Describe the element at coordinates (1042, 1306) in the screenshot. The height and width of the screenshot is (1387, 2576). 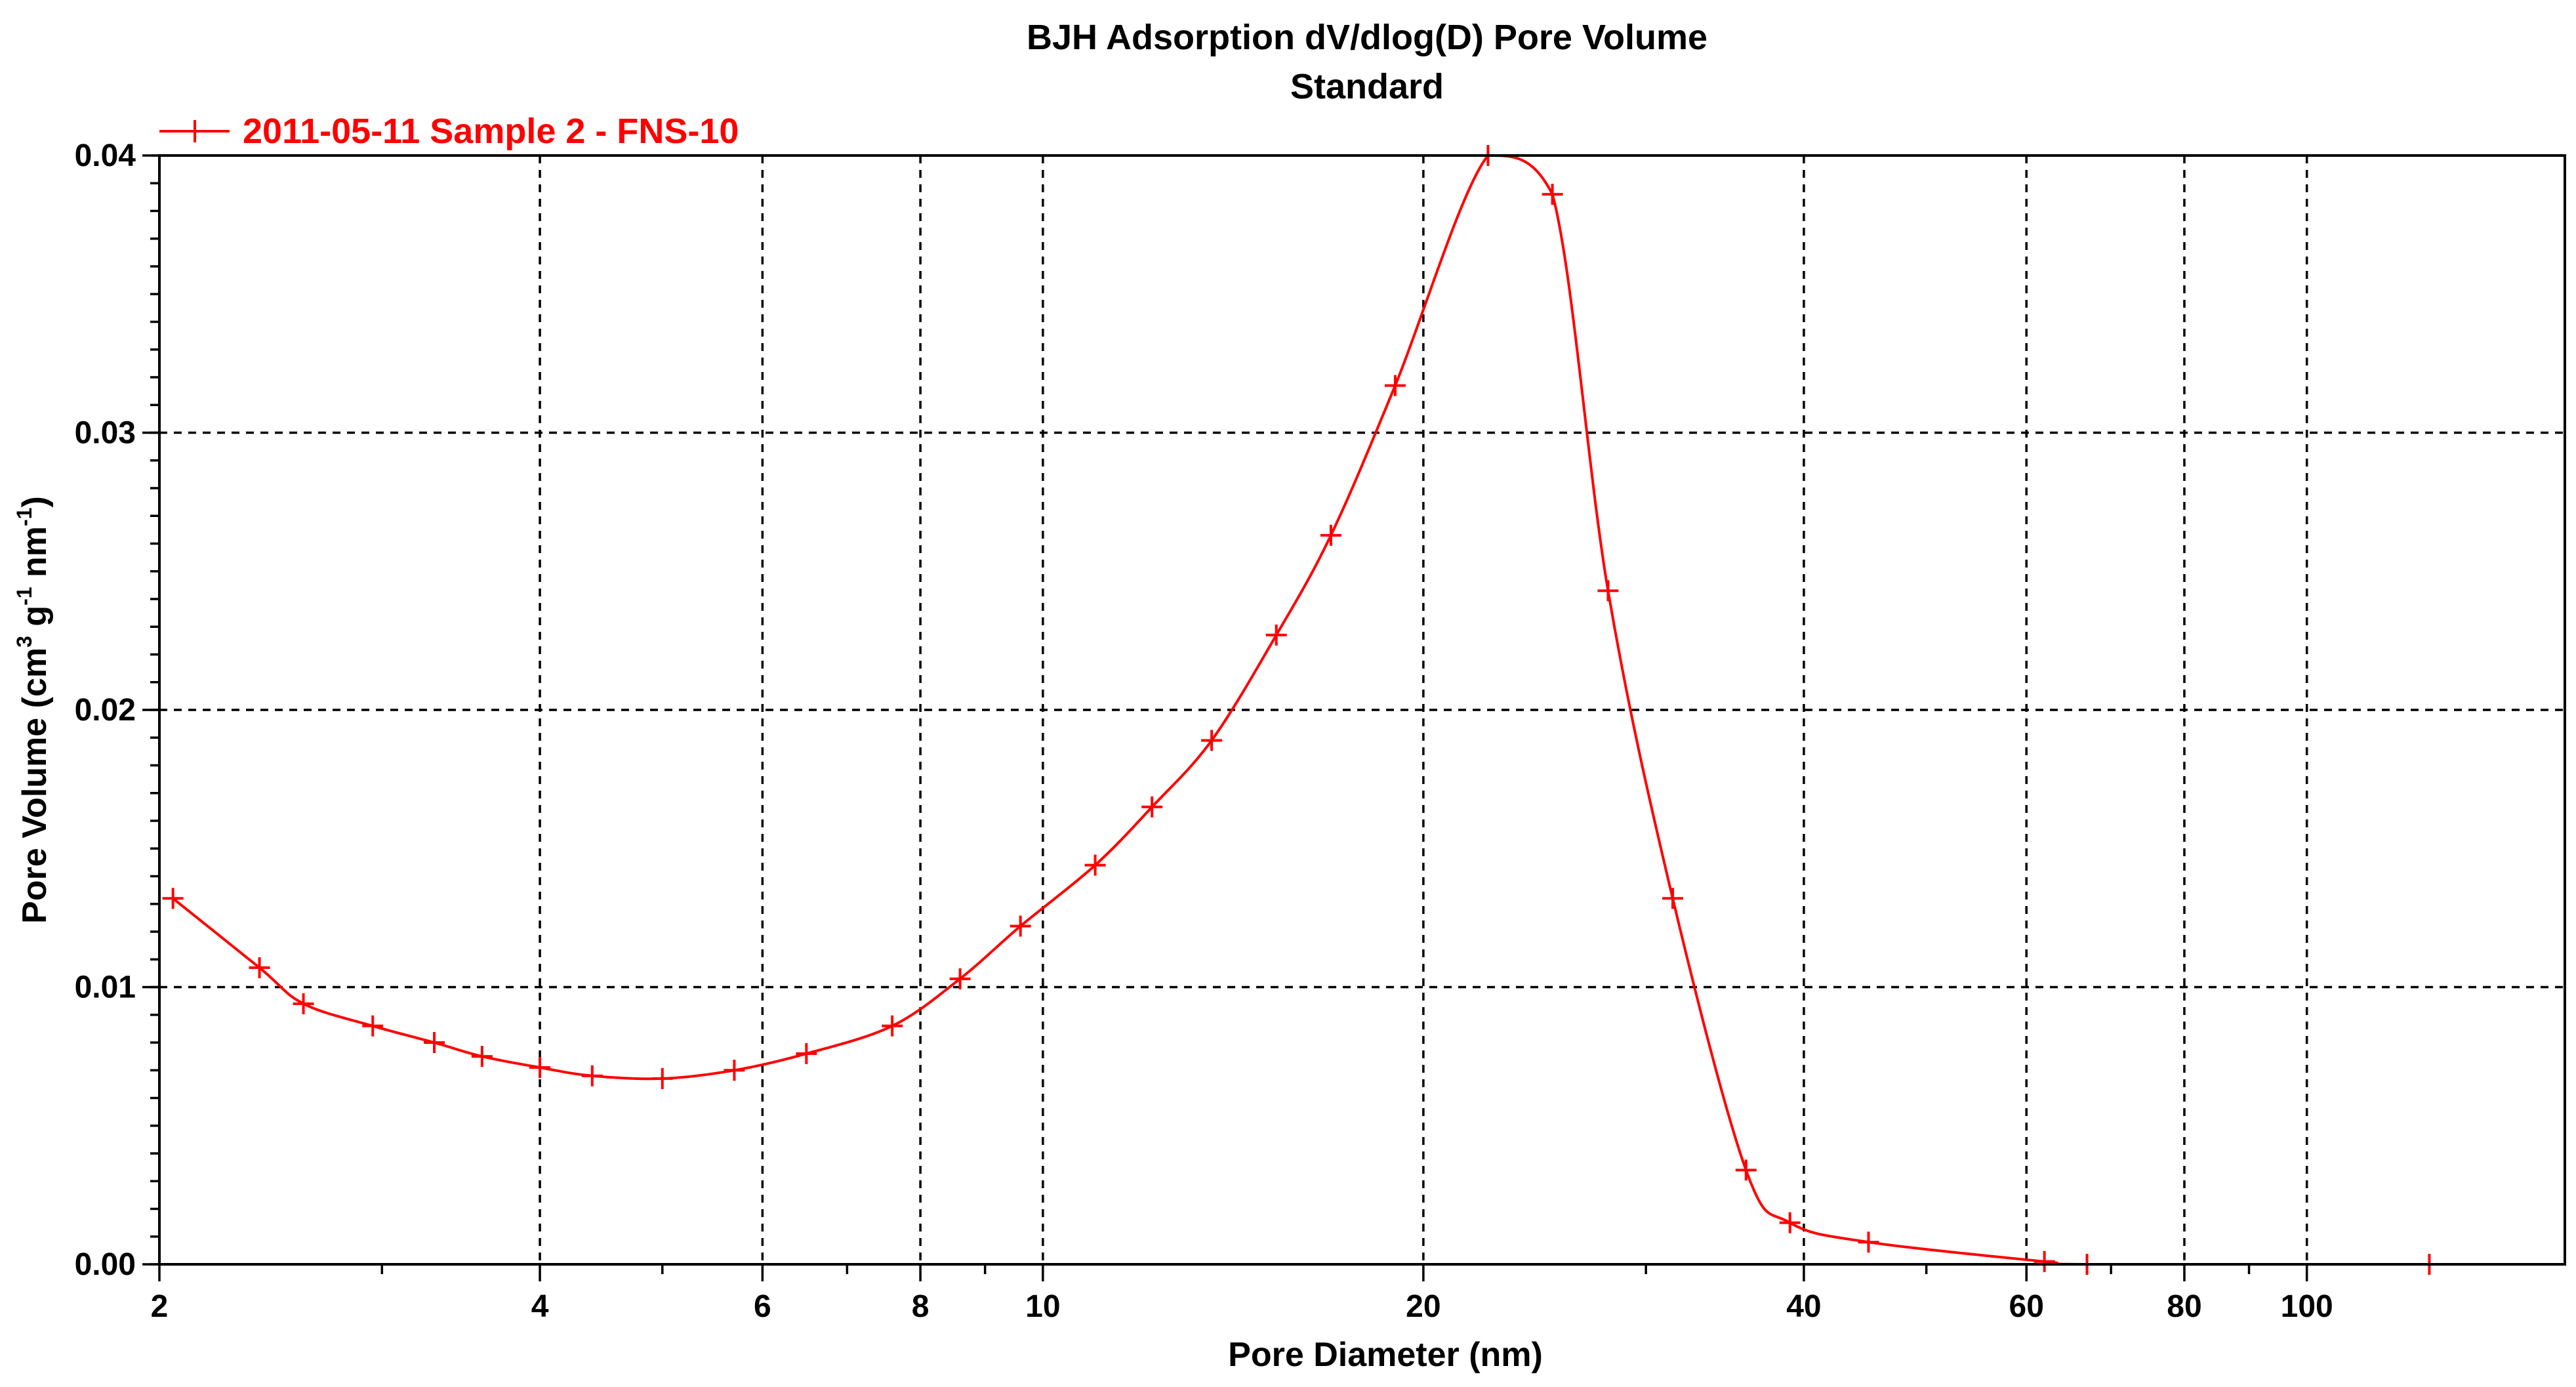
I see `x-tick-label: 10` at that location.